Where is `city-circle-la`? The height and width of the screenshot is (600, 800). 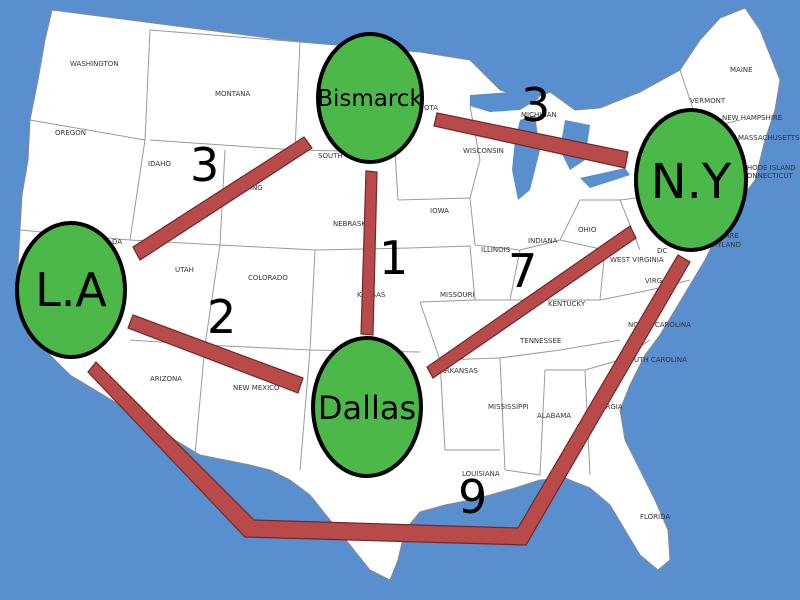
city-circle-la is located at coordinates (71, 290).